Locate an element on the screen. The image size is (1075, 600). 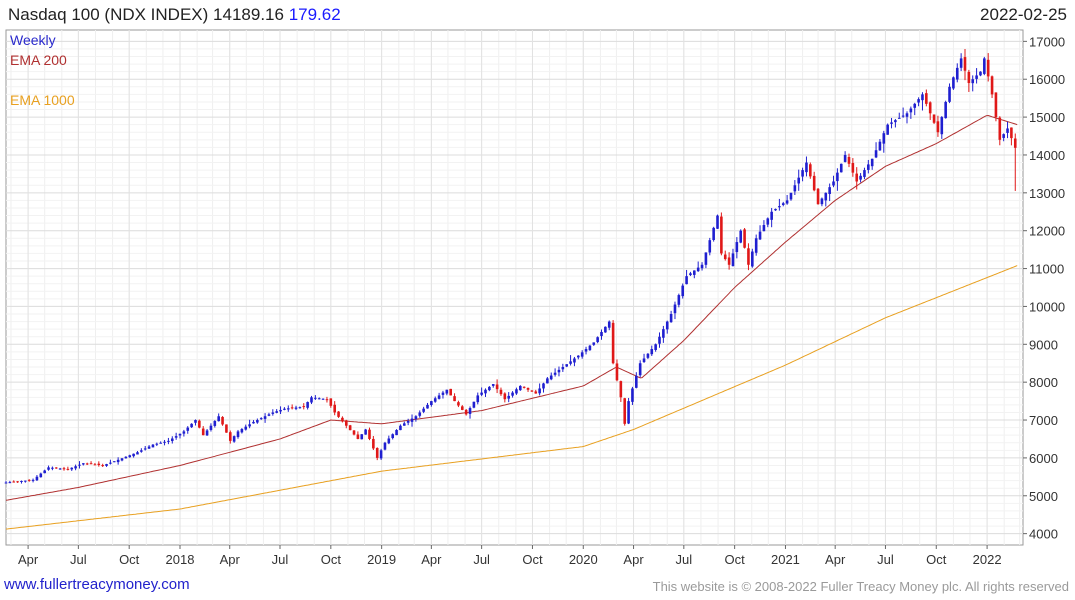
y-tick-label: 4000 is located at coordinates (1043, 534).